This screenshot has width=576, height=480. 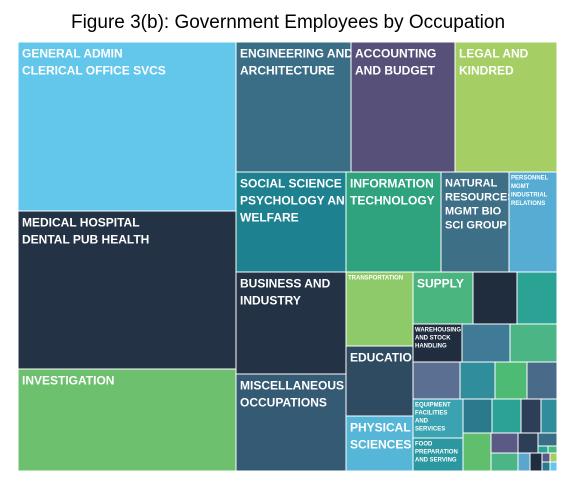 I want to click on tile-investigation, so click(x=127, y=420).